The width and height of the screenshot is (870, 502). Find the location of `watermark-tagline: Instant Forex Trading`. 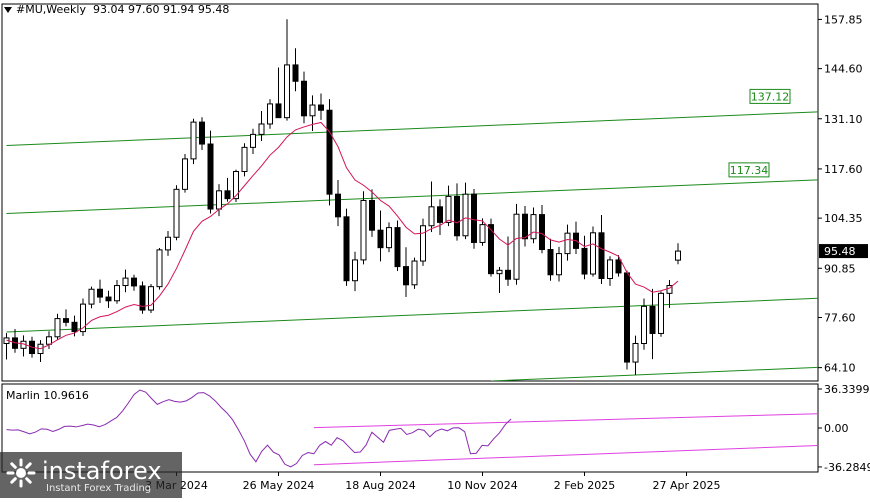

watermark-tagline: Instant Forex Trading is located at coordinates (99, 488).